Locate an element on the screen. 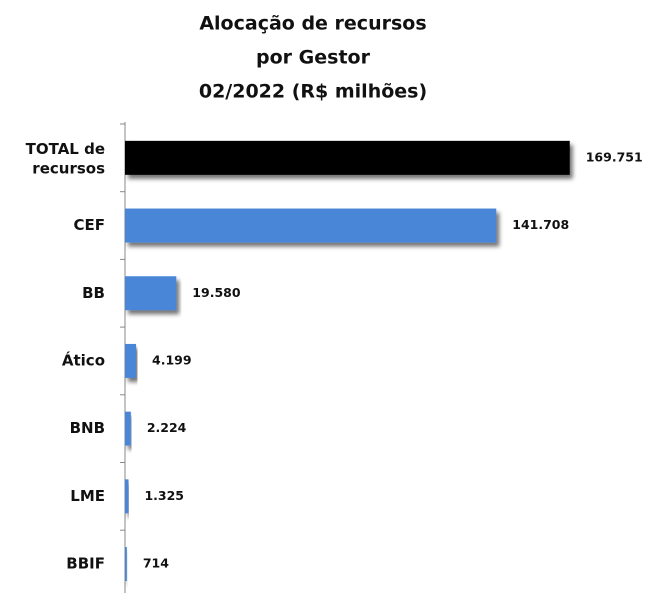  value-label: 4.199 is located at coordinates (172, 359).